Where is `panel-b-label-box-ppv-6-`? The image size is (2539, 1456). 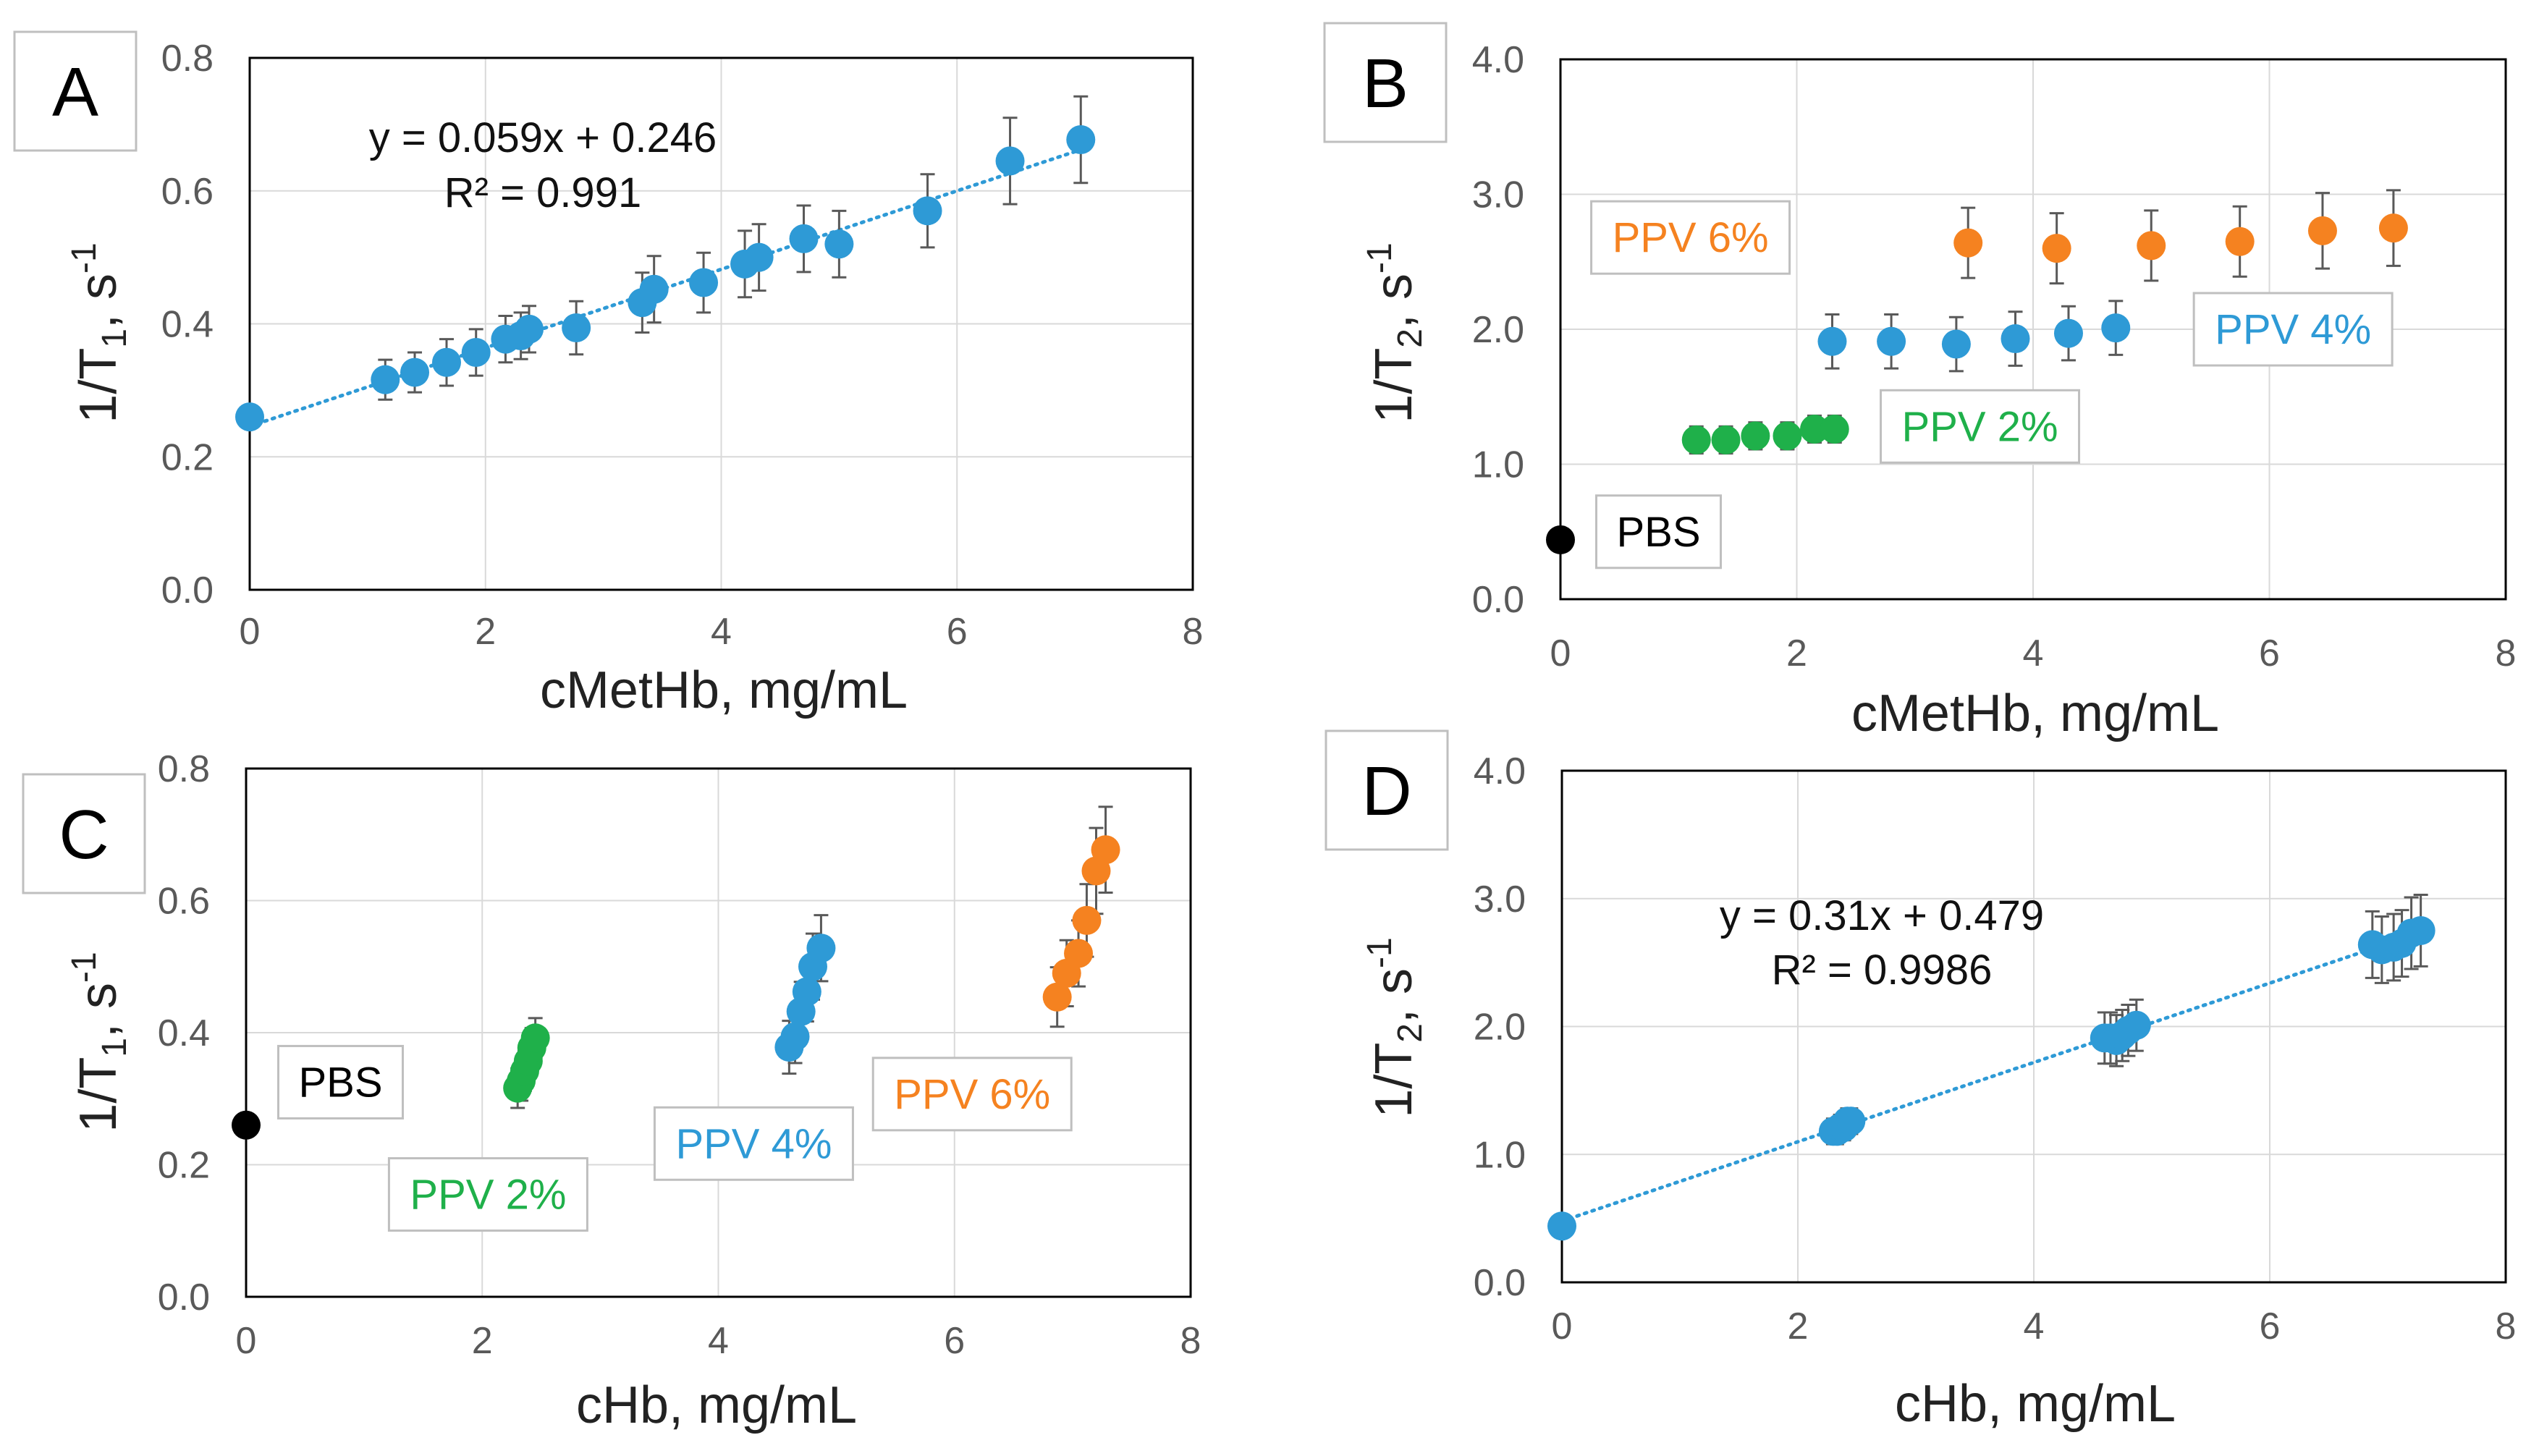
panel-b-label-box-ppv-6- is located at coordinates (1691, 237).